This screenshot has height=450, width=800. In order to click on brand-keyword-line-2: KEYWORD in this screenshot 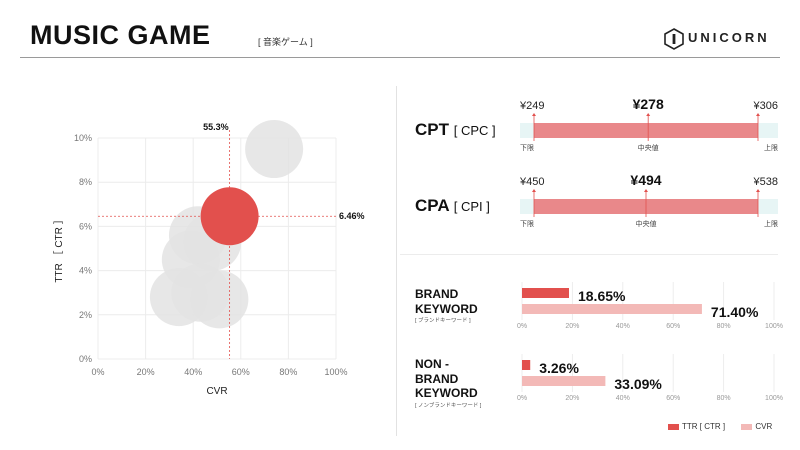, I will do `click(446, 308)`.